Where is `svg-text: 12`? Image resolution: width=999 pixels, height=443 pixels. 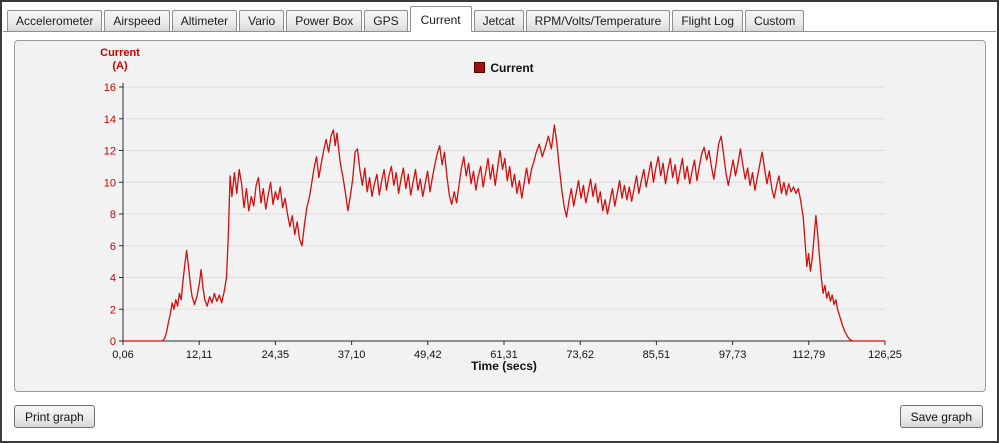
svg-text: 12 is located at coordinates (110, 152).